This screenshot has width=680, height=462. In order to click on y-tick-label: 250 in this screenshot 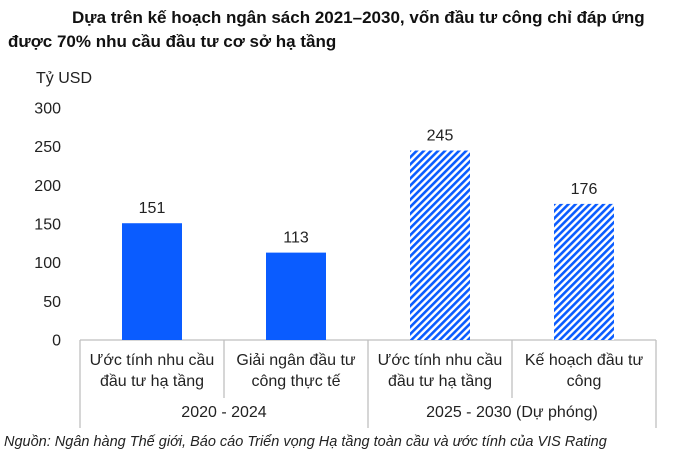, I will do `click(47, 147)`.